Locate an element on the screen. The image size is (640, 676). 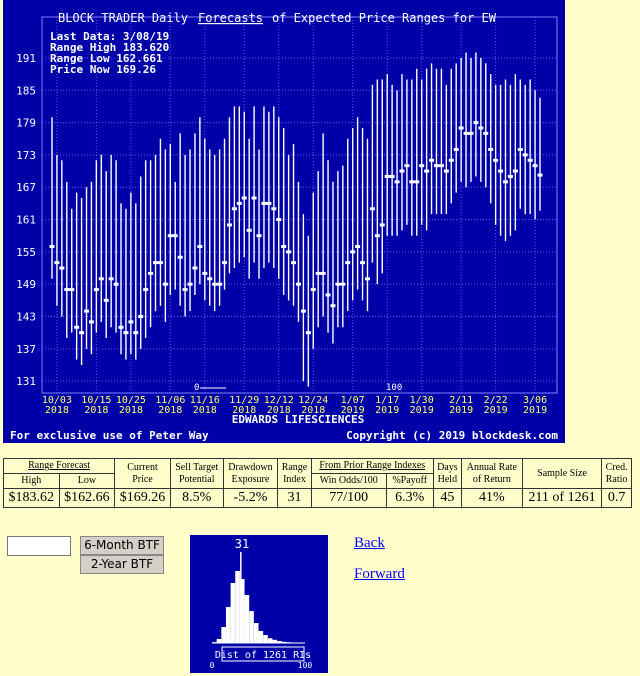
x-tick-label: 1/07 2019 is located at coordinates (353, 405).